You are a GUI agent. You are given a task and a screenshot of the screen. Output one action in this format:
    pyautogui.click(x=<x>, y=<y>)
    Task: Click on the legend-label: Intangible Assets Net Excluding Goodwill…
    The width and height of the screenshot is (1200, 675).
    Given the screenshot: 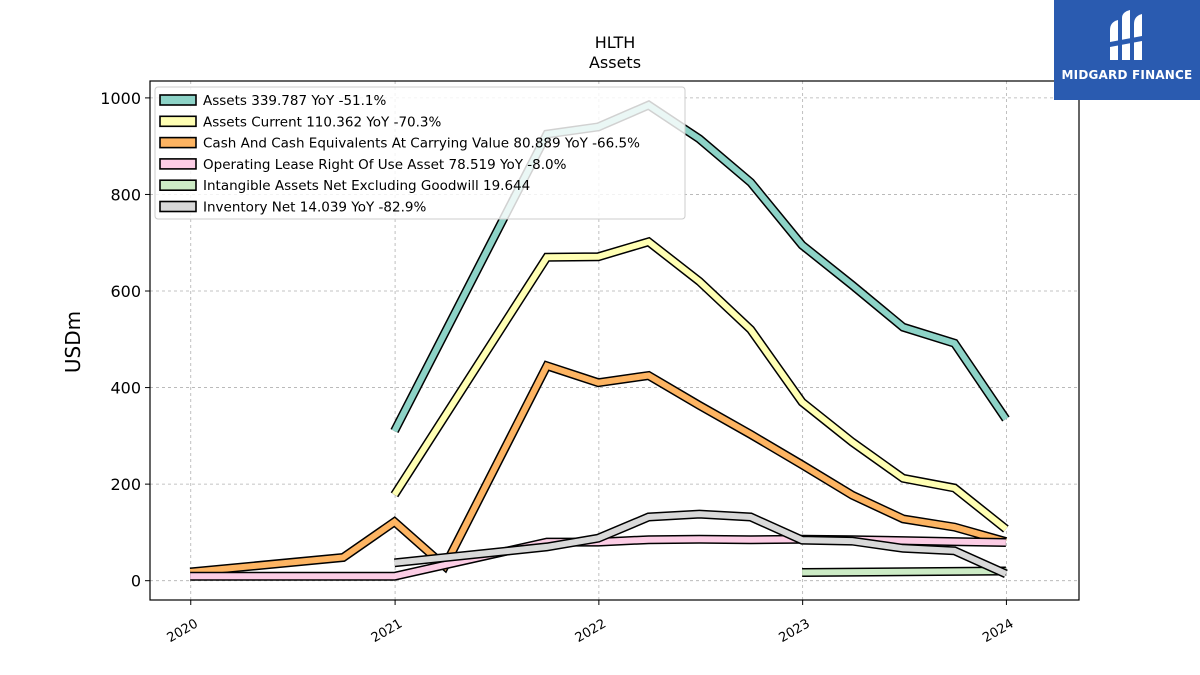 What is the action you would take?
    pyautogui.click(x=366, y=186)
    